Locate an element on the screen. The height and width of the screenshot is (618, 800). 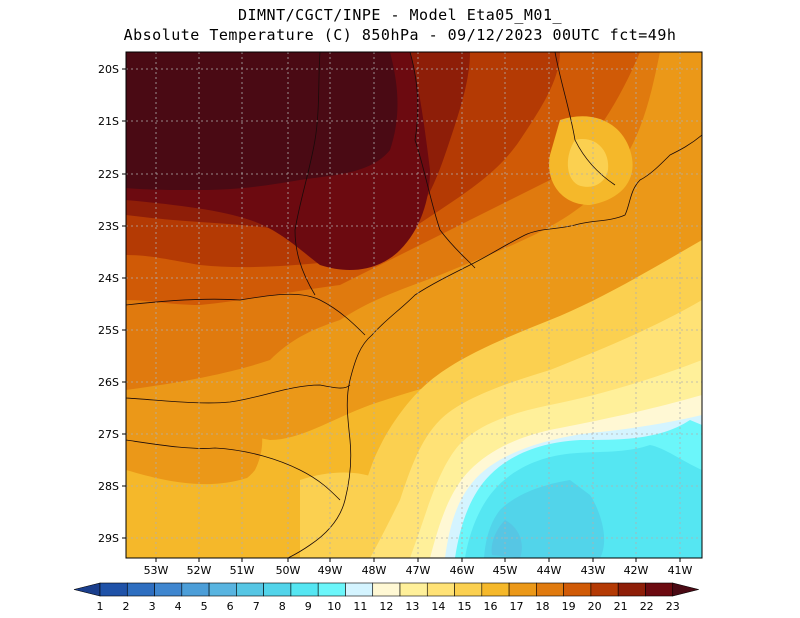
lon-label: 42W is located at coordinates (636, 570).